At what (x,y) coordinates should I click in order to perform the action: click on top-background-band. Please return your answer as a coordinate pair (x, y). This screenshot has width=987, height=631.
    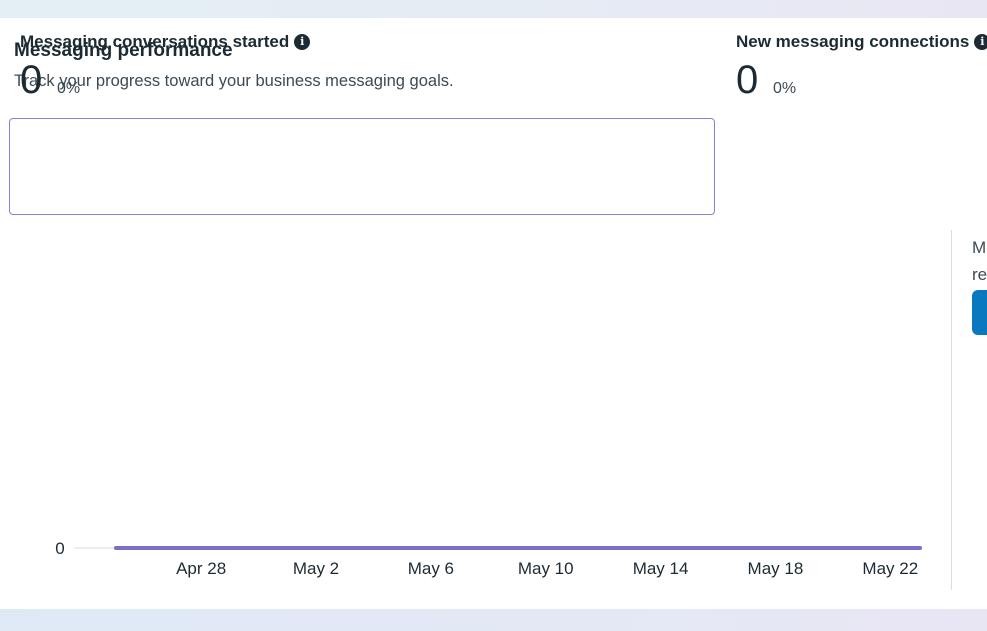
    Looking at the image, I should click on (493, 9).